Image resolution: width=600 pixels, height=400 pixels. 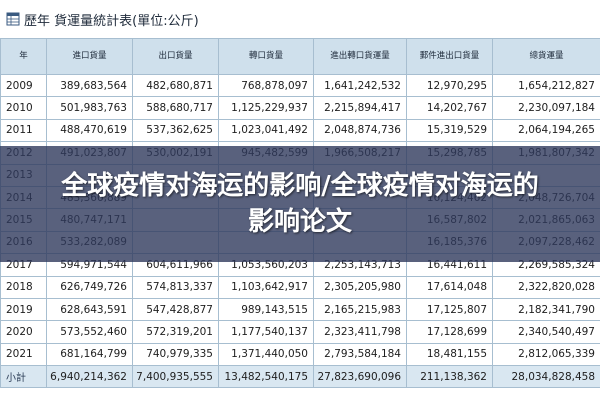 What do you see at coordinates (111, 21) in the screenshot?
I see `page-title: 歷年 貨運量統計表(單位:公斤)` at bounding box center [111, 21].